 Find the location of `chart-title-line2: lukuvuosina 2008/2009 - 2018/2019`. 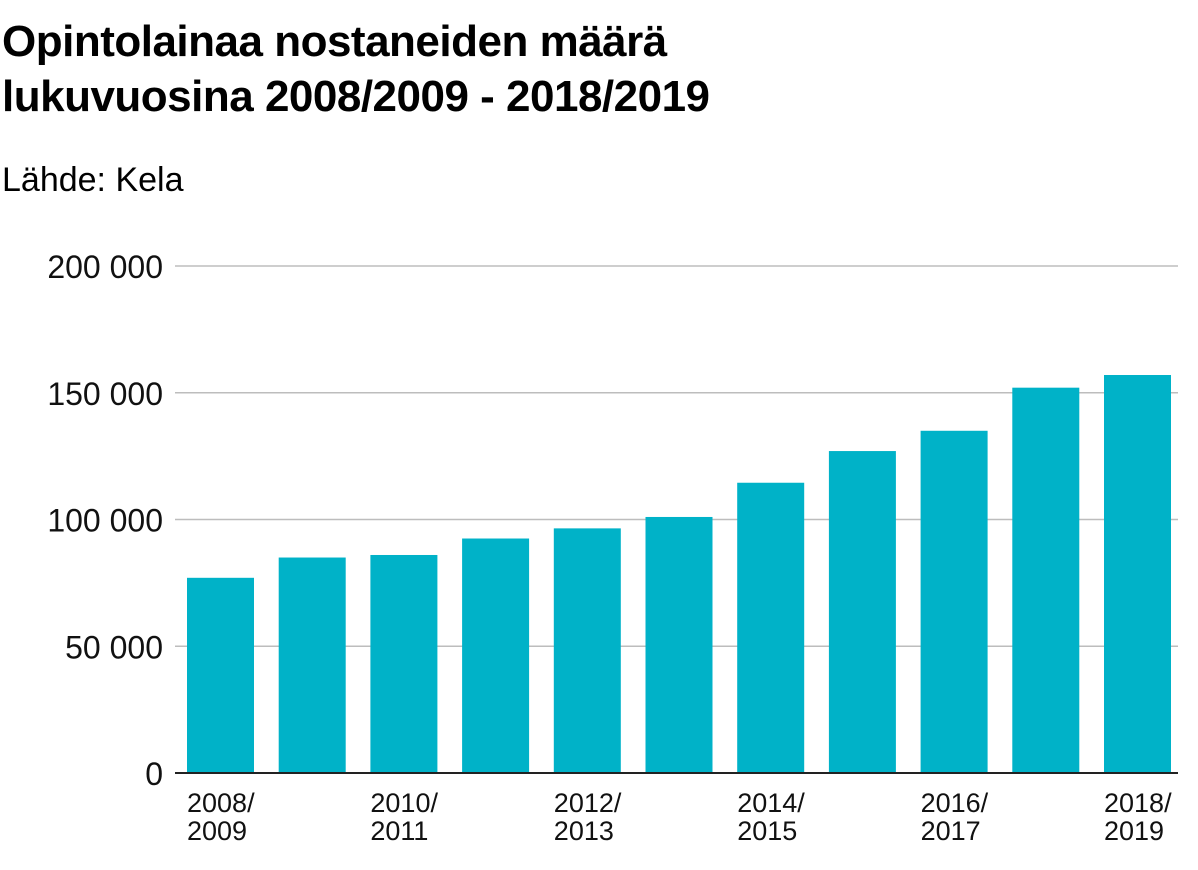

chart-title-line2: lukuvuosina 2008/2009 - 2018/2019 is located at coordinates (356, 96).